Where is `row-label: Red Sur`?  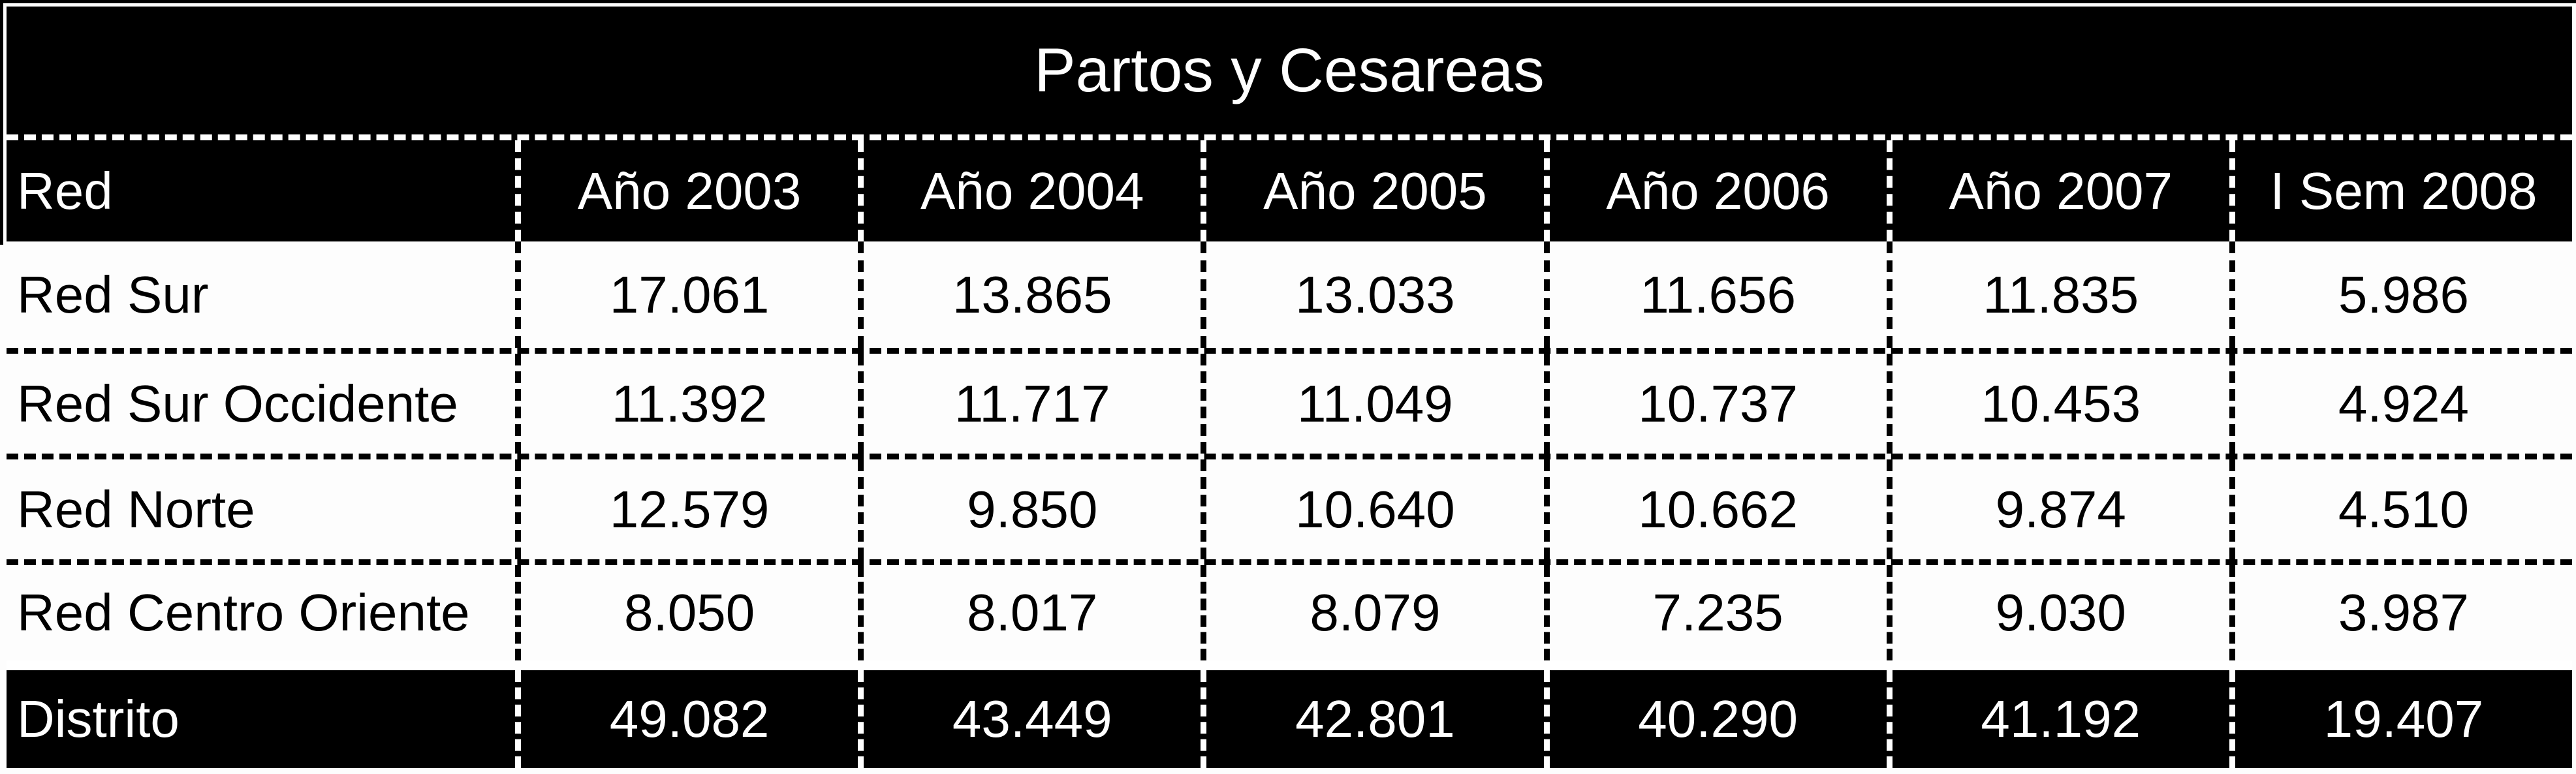 row-label: Red Sur is located at coordinates (113, 294).